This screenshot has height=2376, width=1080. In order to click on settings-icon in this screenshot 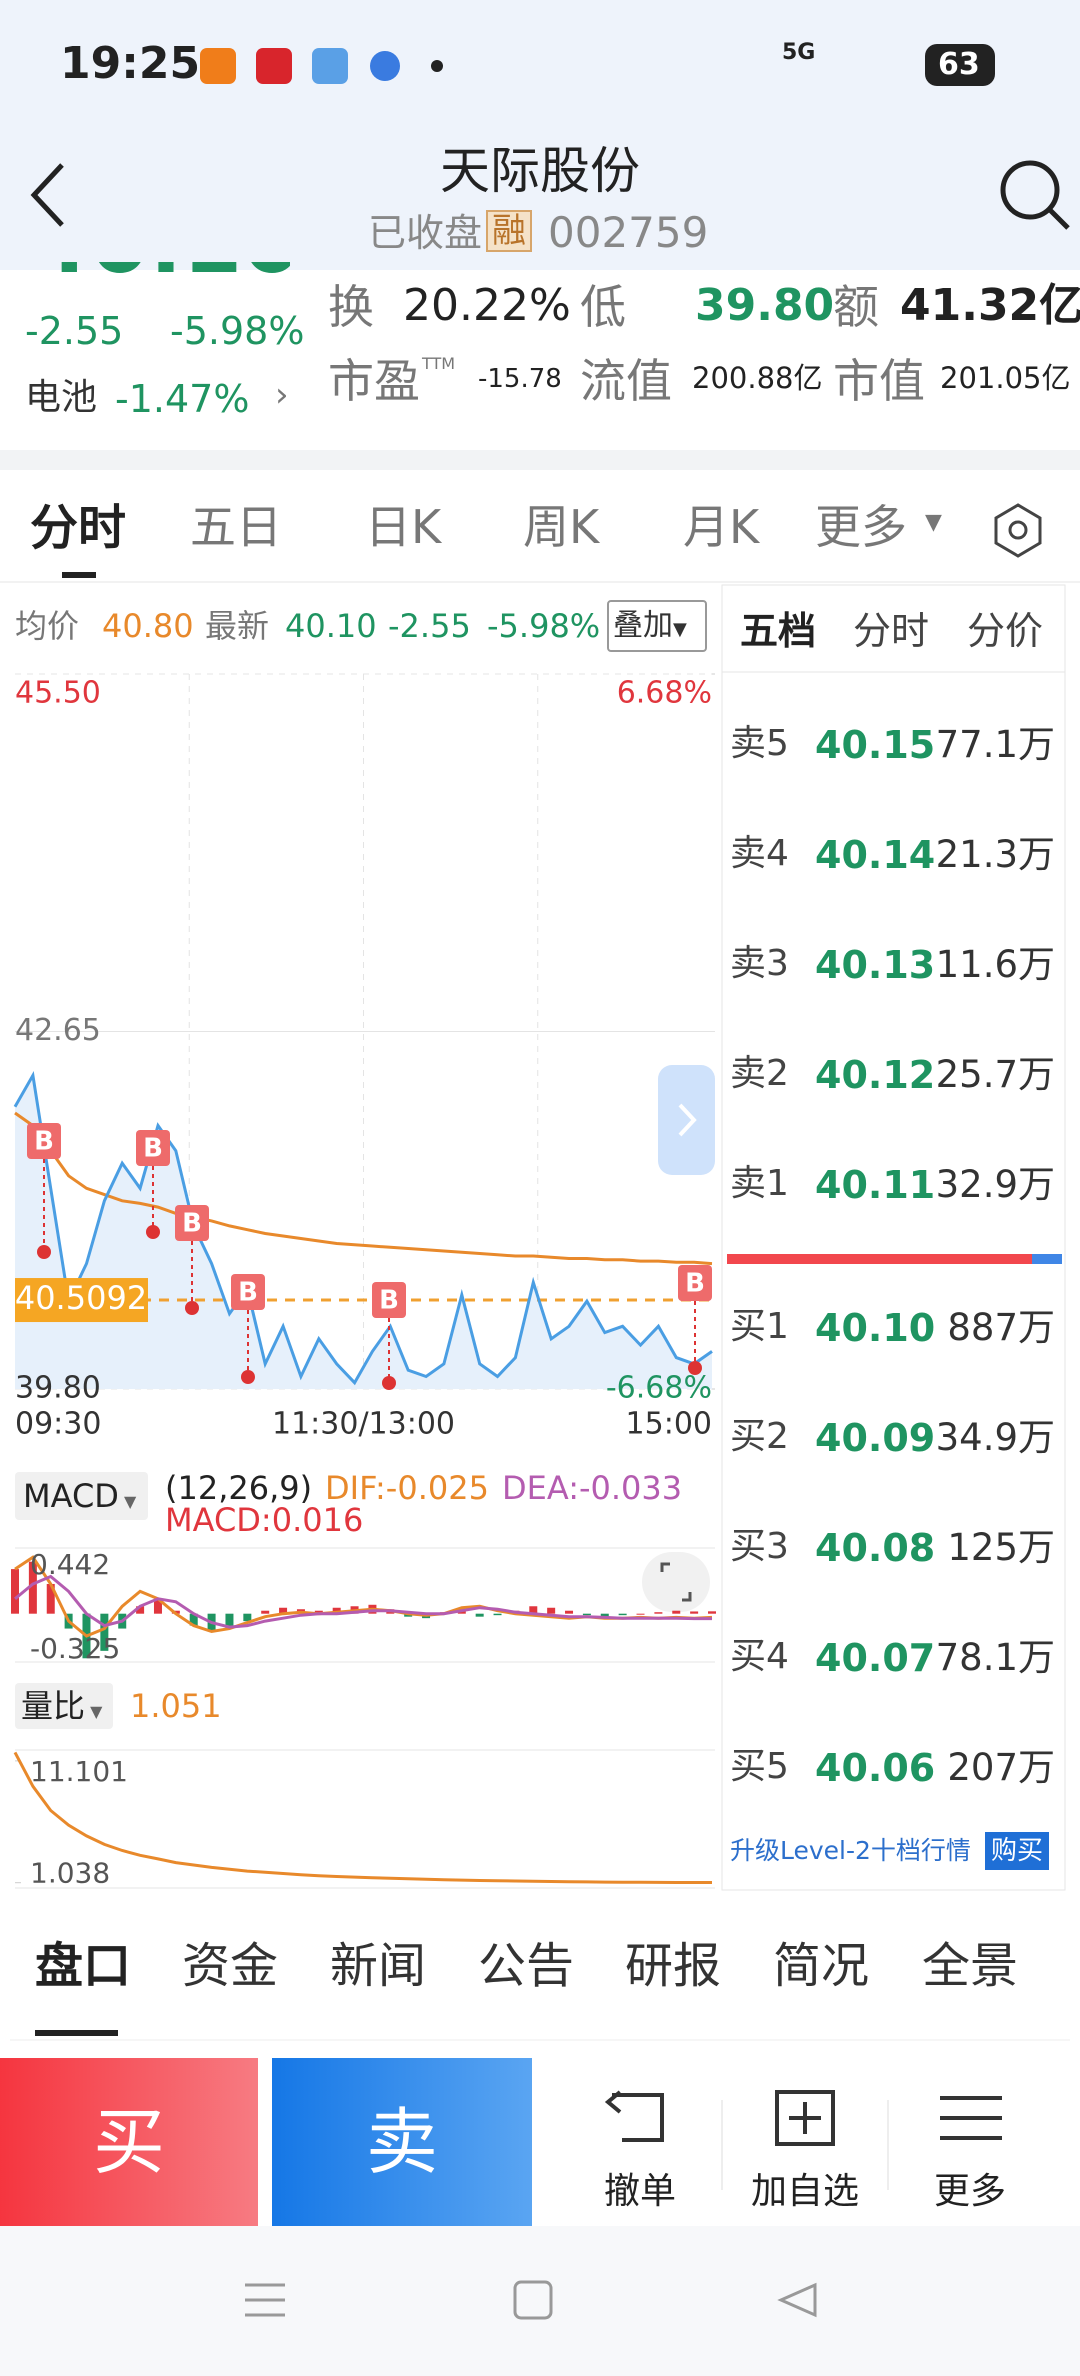, I will do `click(1018, 530)`.